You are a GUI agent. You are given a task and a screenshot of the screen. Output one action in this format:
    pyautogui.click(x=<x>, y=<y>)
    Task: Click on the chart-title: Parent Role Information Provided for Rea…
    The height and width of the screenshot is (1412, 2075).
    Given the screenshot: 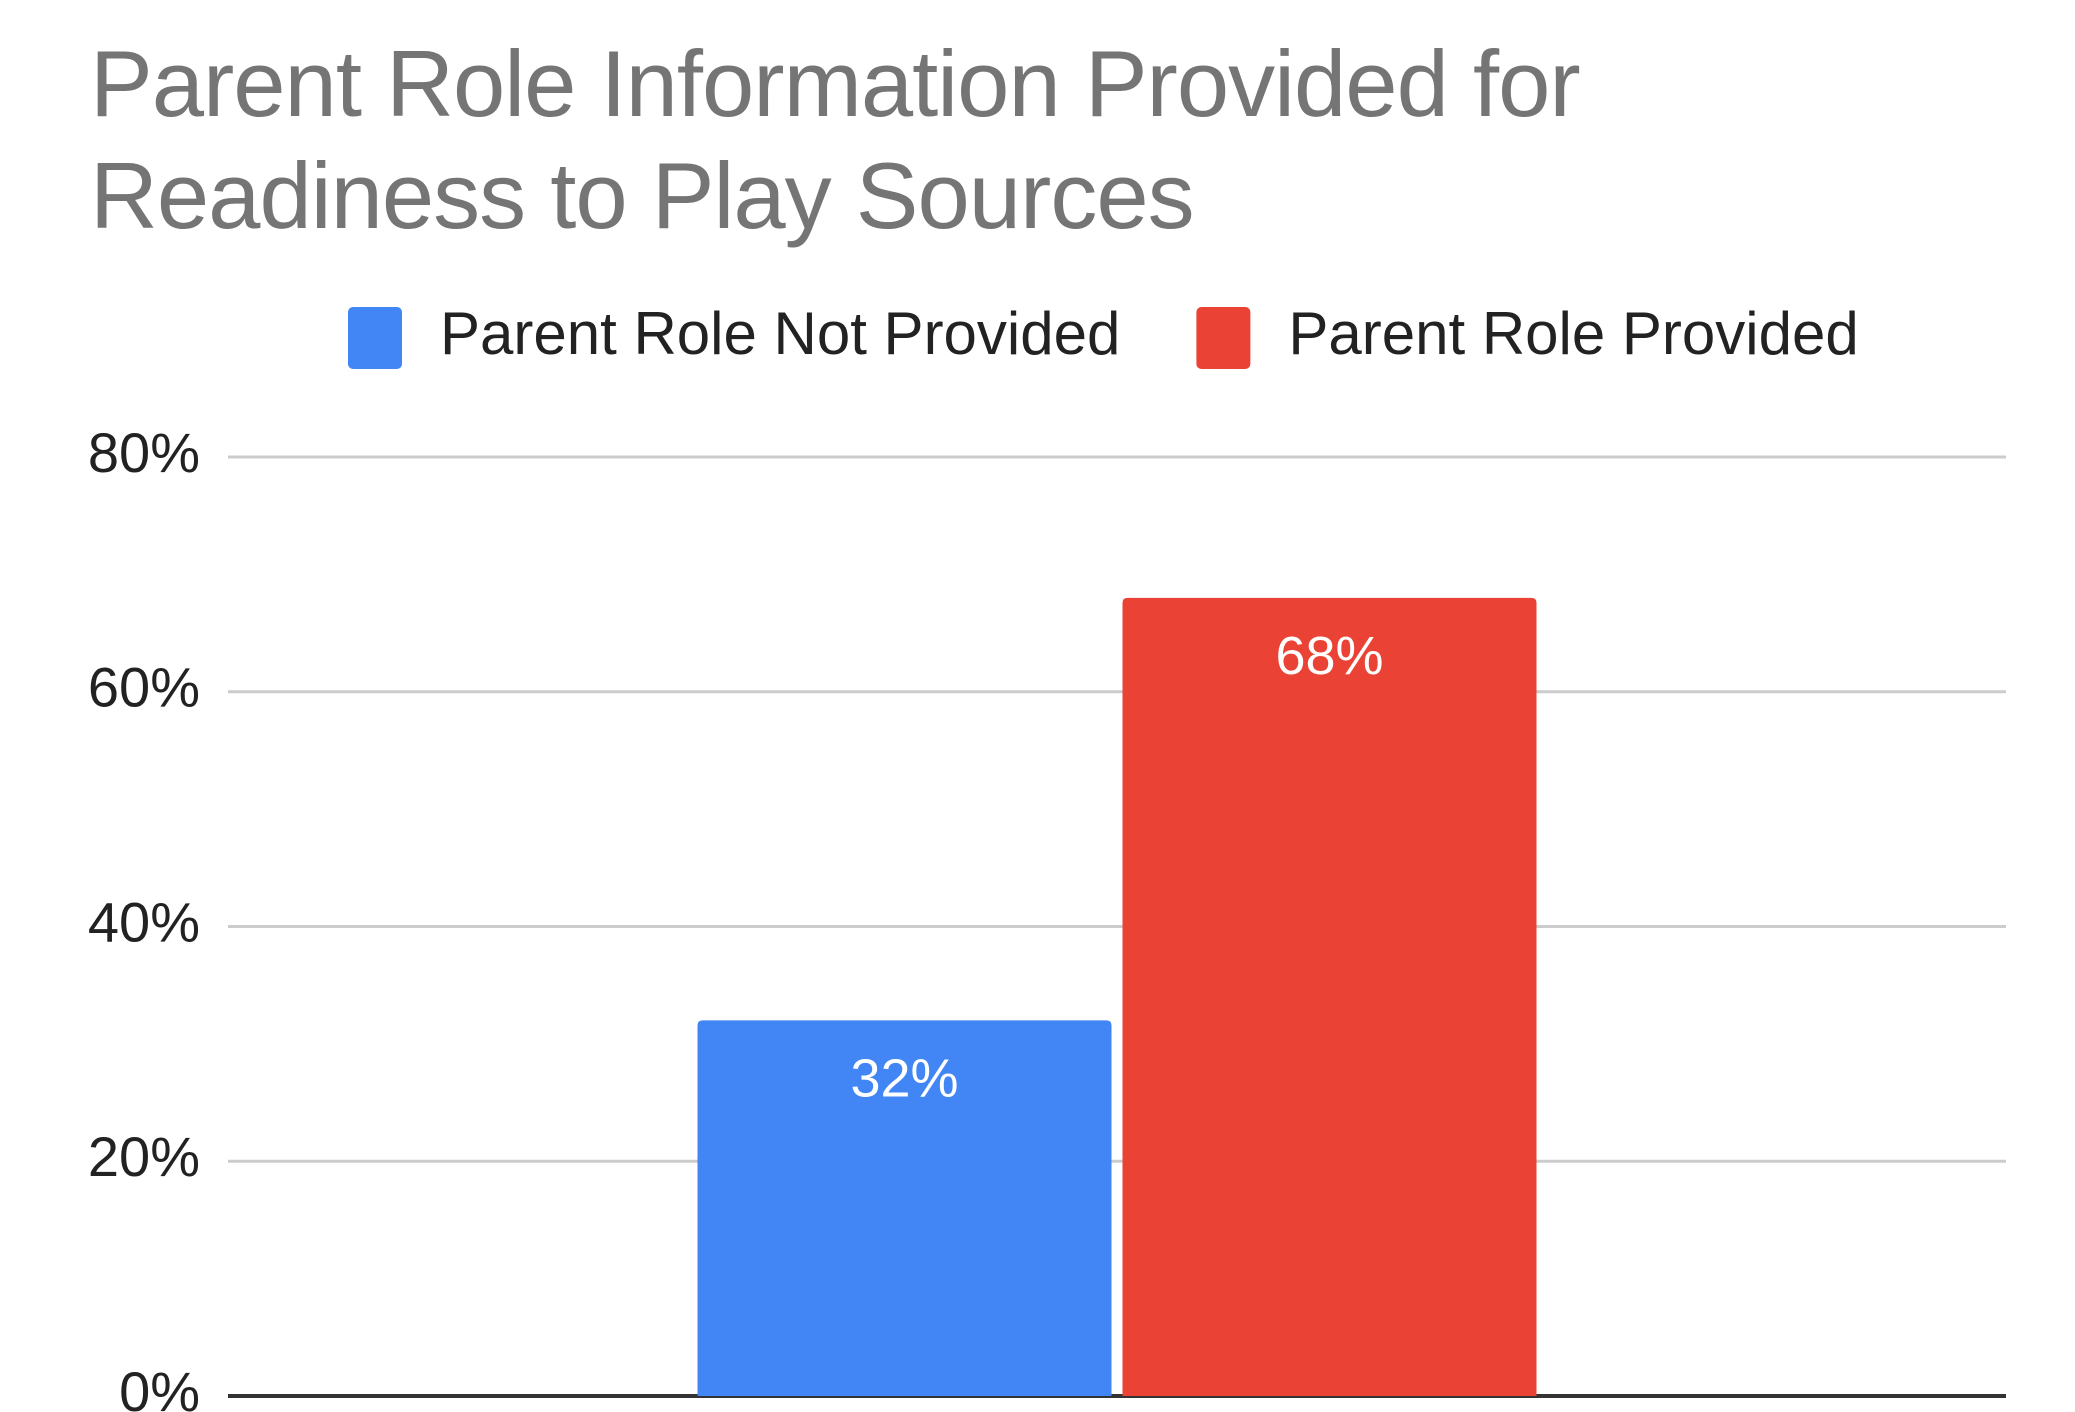 What is the action you would take?
    pyautogui.click(x=835, y=139)
    